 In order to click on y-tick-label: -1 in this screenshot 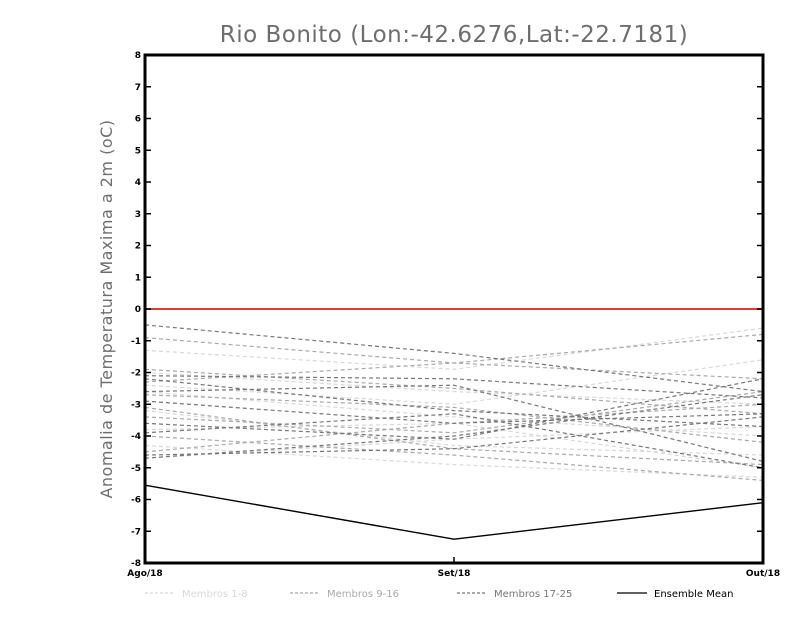, I will do `click(136, 342)`.